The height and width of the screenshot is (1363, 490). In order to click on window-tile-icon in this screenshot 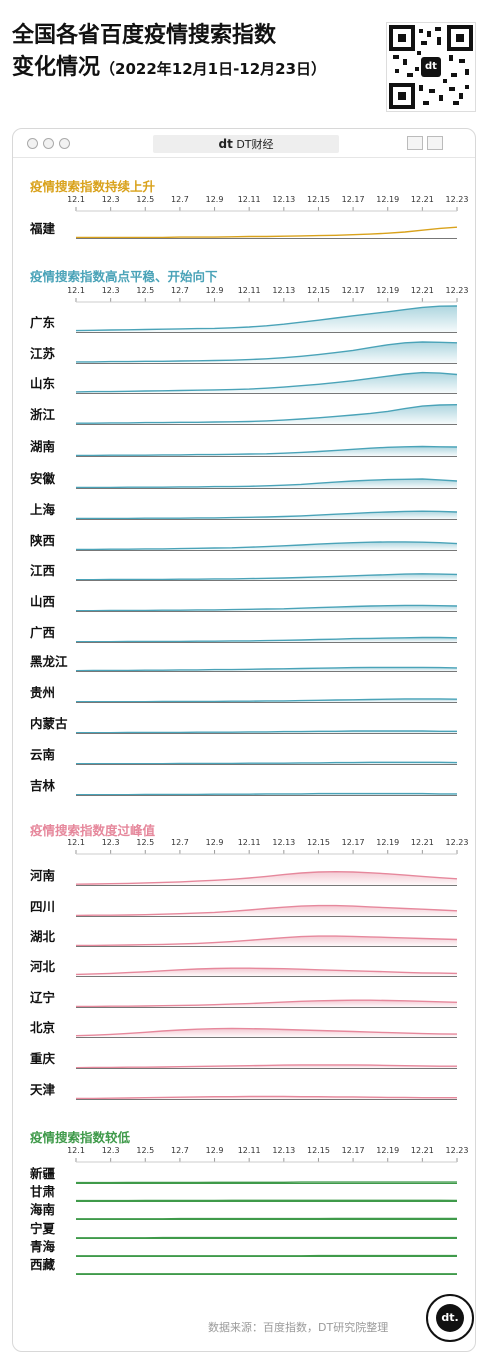, I will do `click(415, 143)`.